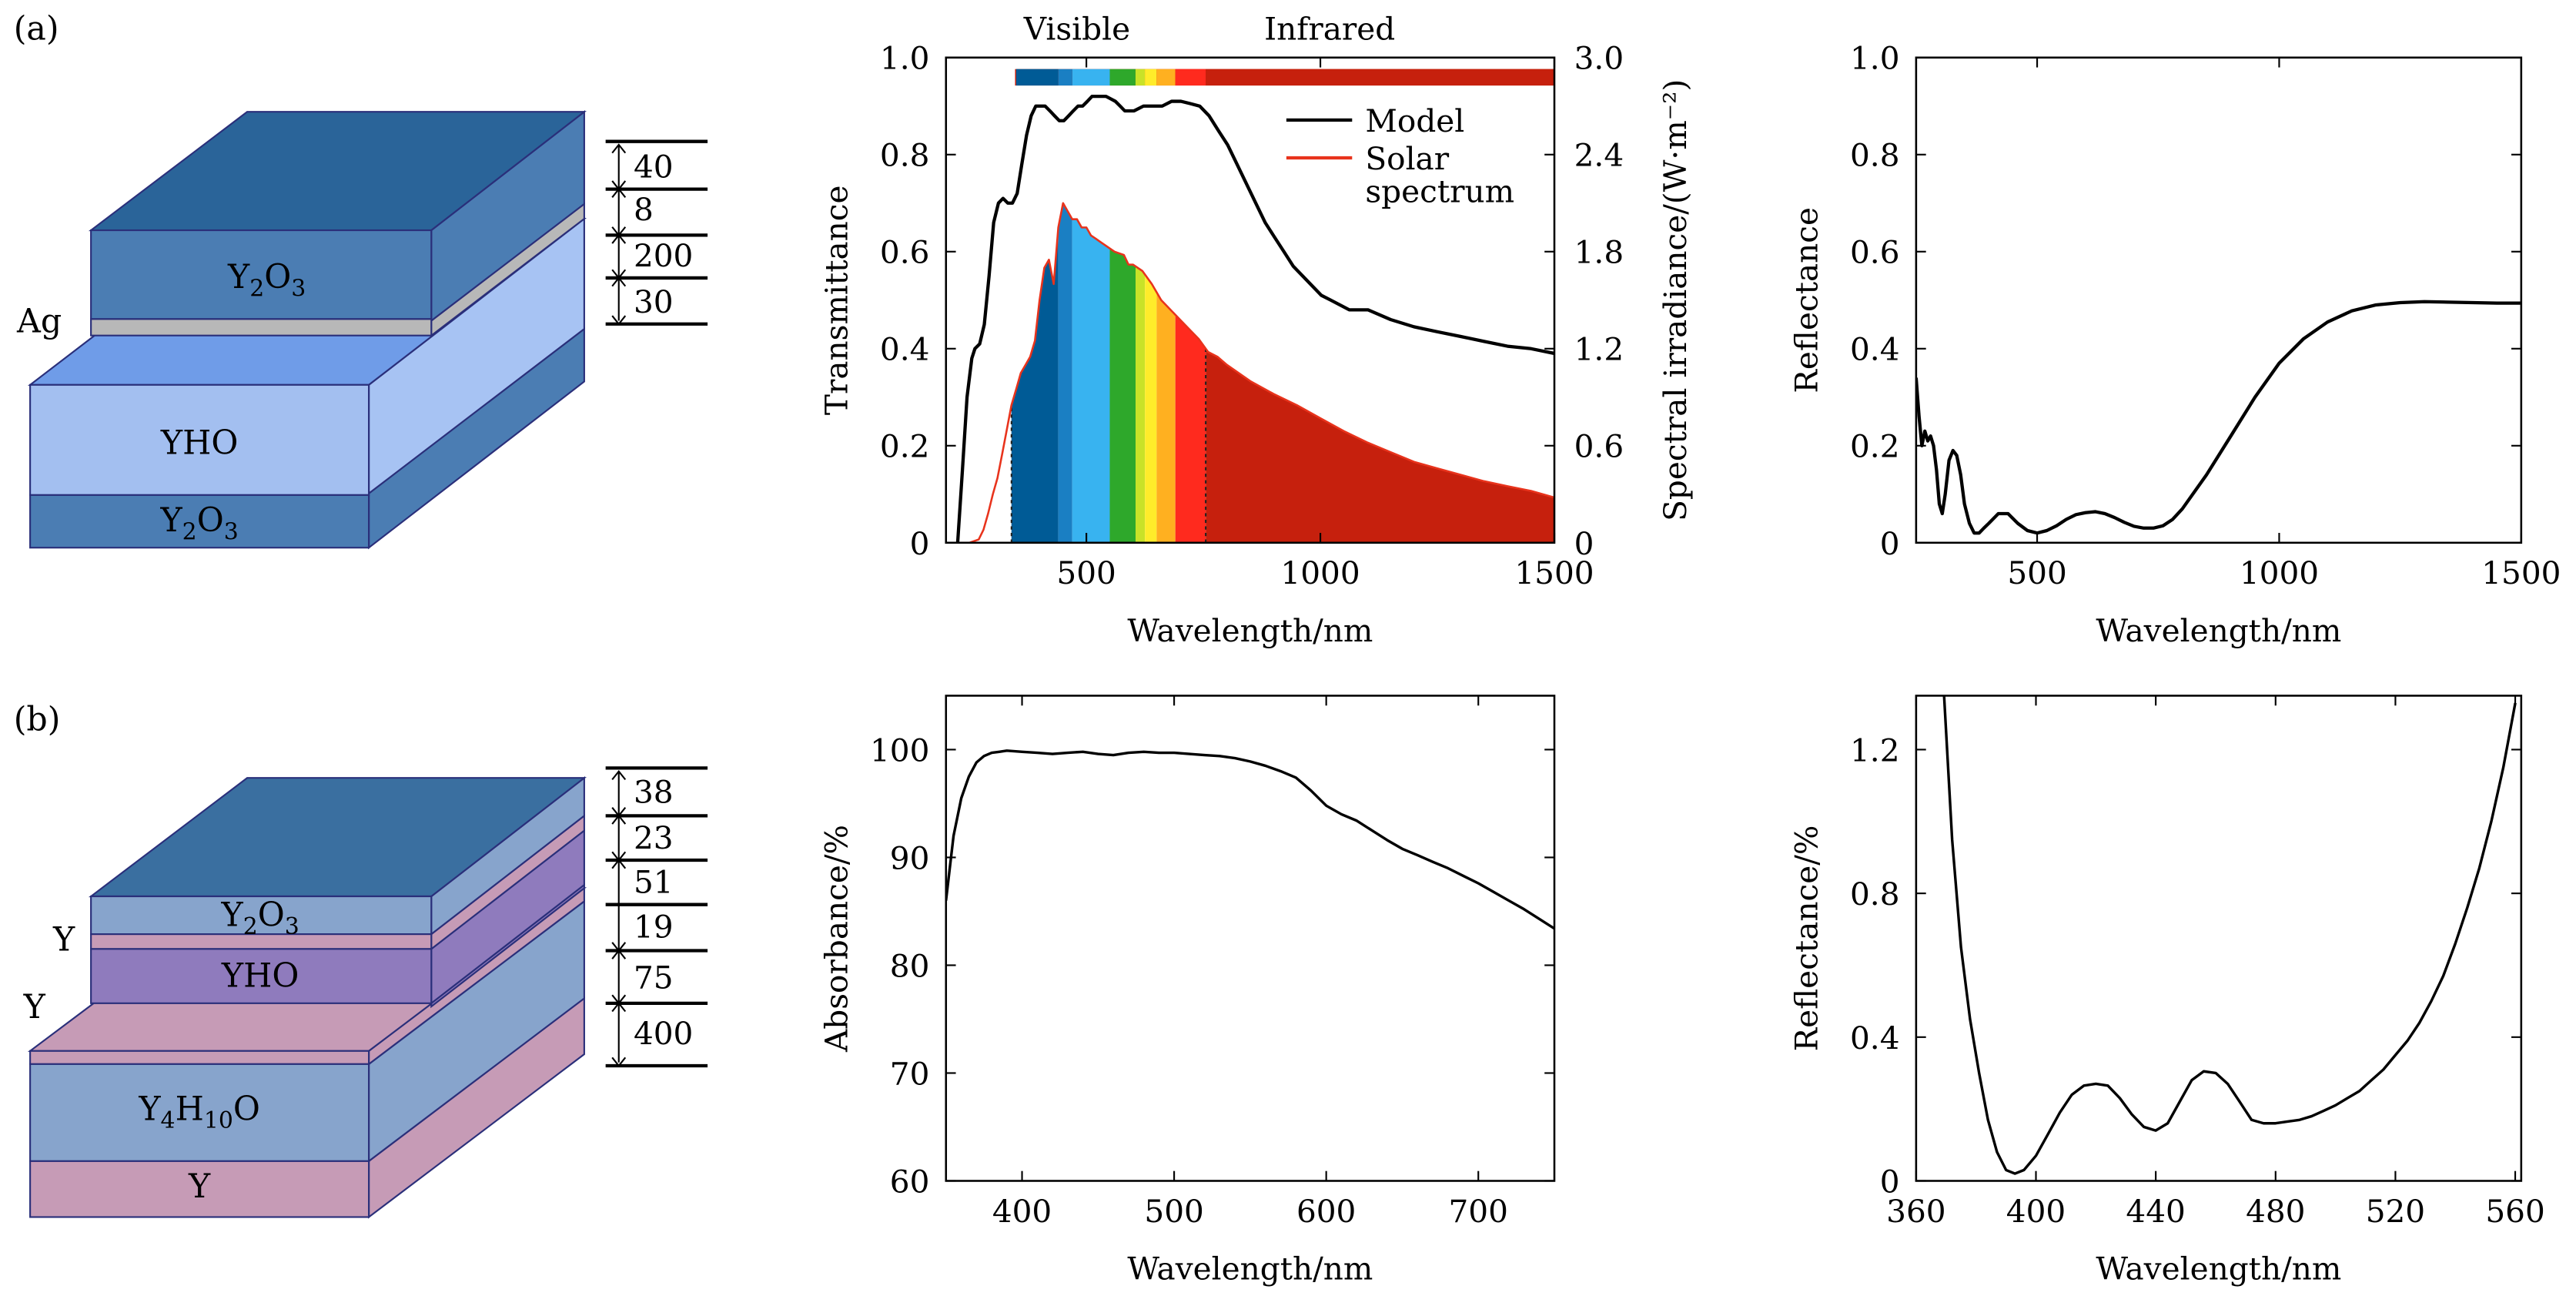 The height and width of the screenshot is (1296, 2576). What do you see at coordinates (1599, 155) in the screenshot?
I see `y-right-tick-label: 2.4` at bounding box center [1599, 155].